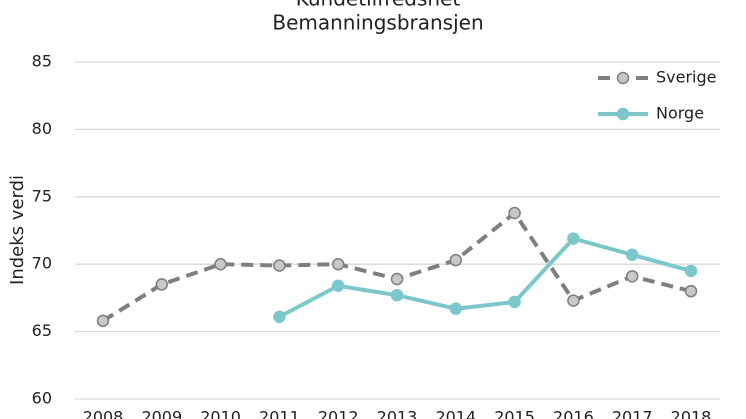 The width and height of the screenshot is (746, 419). Describe the element at coordinates (632, 413) in the screenshot. I see `x-tick-label: 2017` at that location.